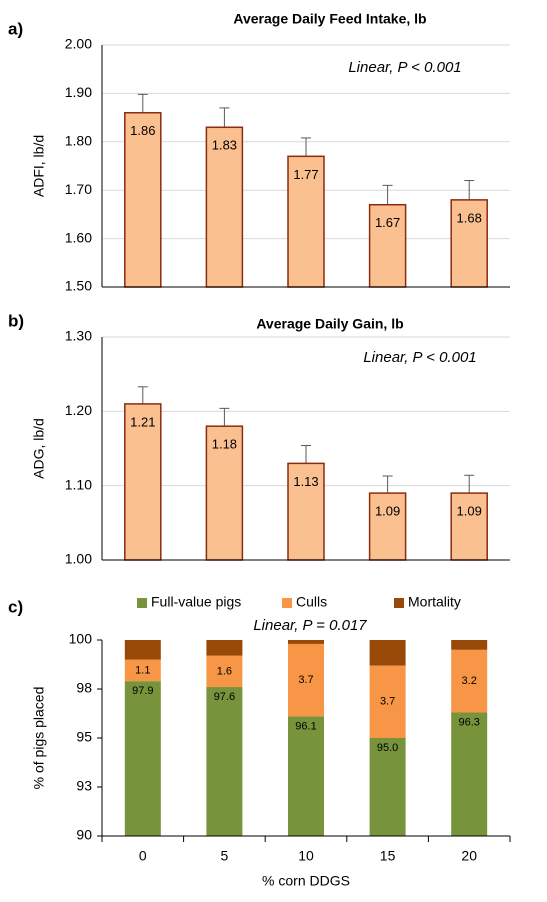 The height and width of the screenshot is (902, 547). What do you see at coordinates (16, 320) in the screenshot?
I see `panel-label: b)` at bounding box center [16, 320].